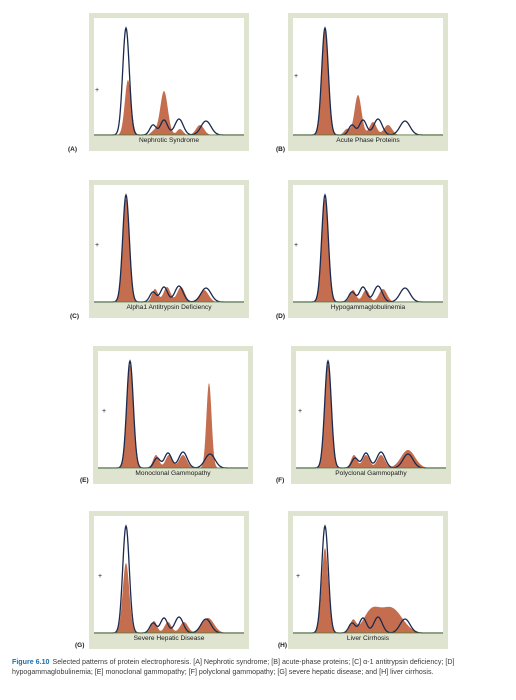  I want to click on panel-caption: Severe Hepatic Disease, so click(169, 638).